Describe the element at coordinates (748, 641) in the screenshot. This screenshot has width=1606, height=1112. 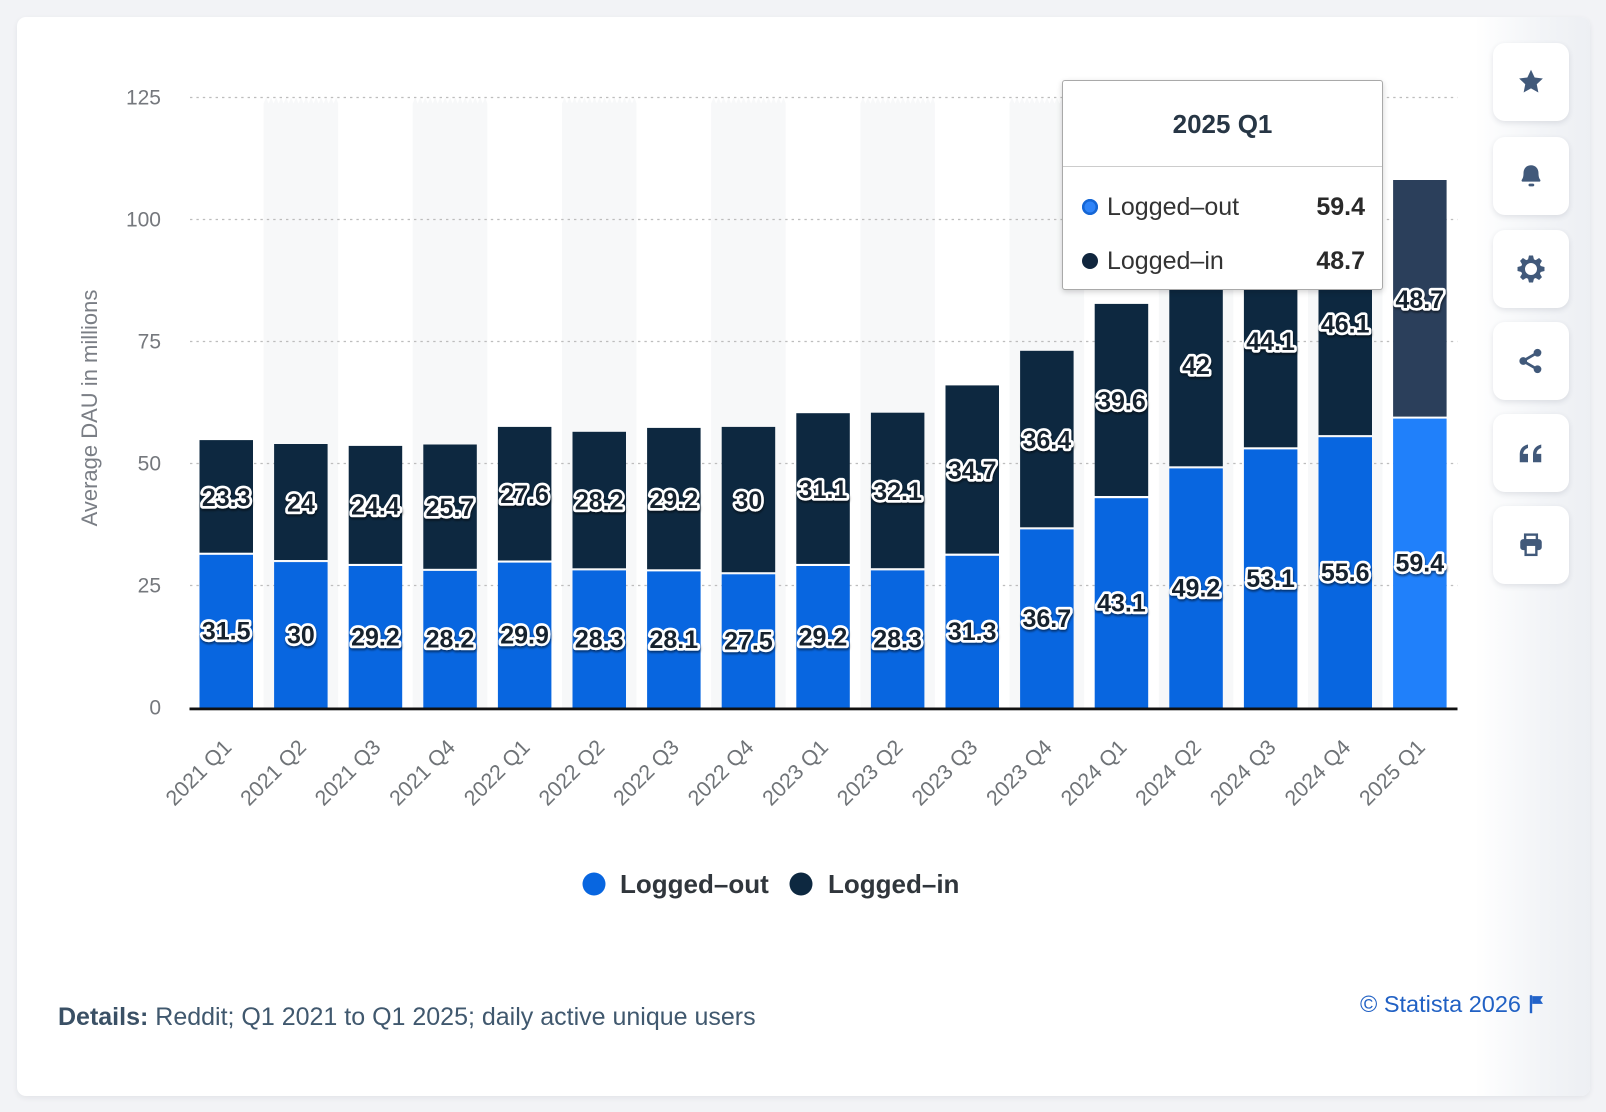
I see `svg-text: 27.5` at that location.